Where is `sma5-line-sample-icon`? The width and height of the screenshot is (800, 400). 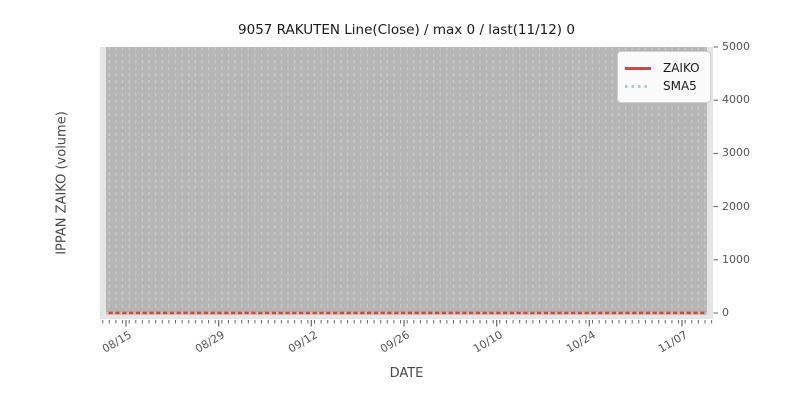
sma5-line-sample-icon is located at coordinates (638, 86).